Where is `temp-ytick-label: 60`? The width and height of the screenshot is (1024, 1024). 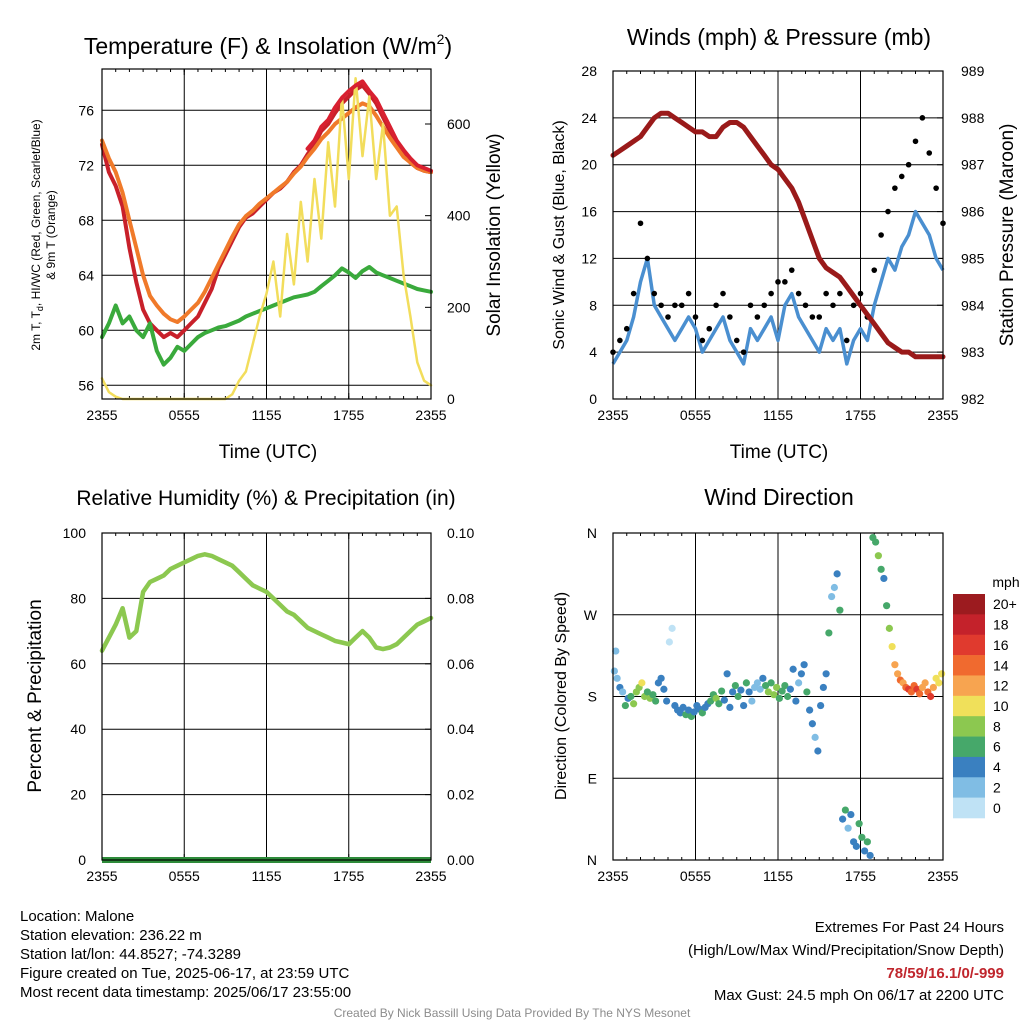 temp-ytick-label: 60 is located at coordinates (86, 330).